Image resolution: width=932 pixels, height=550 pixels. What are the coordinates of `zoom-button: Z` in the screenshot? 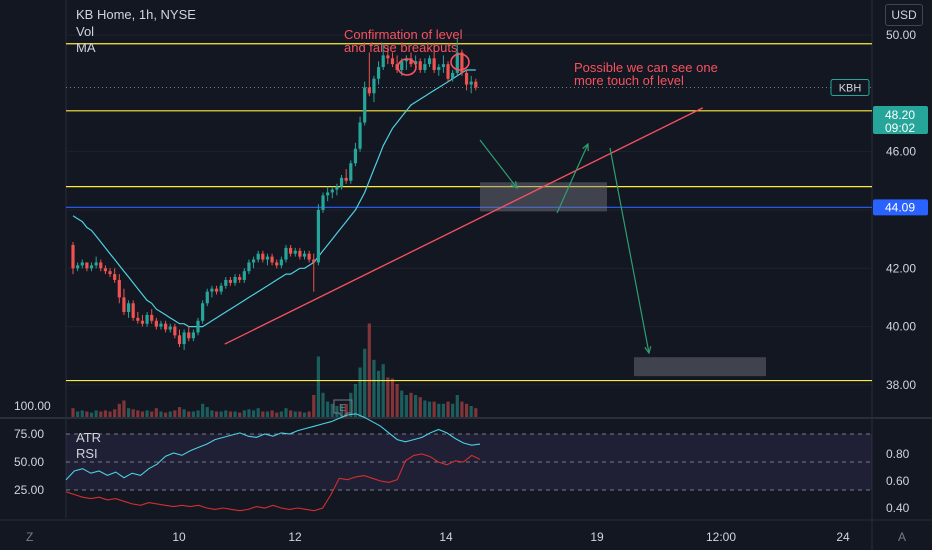 It's located at (30, 537).